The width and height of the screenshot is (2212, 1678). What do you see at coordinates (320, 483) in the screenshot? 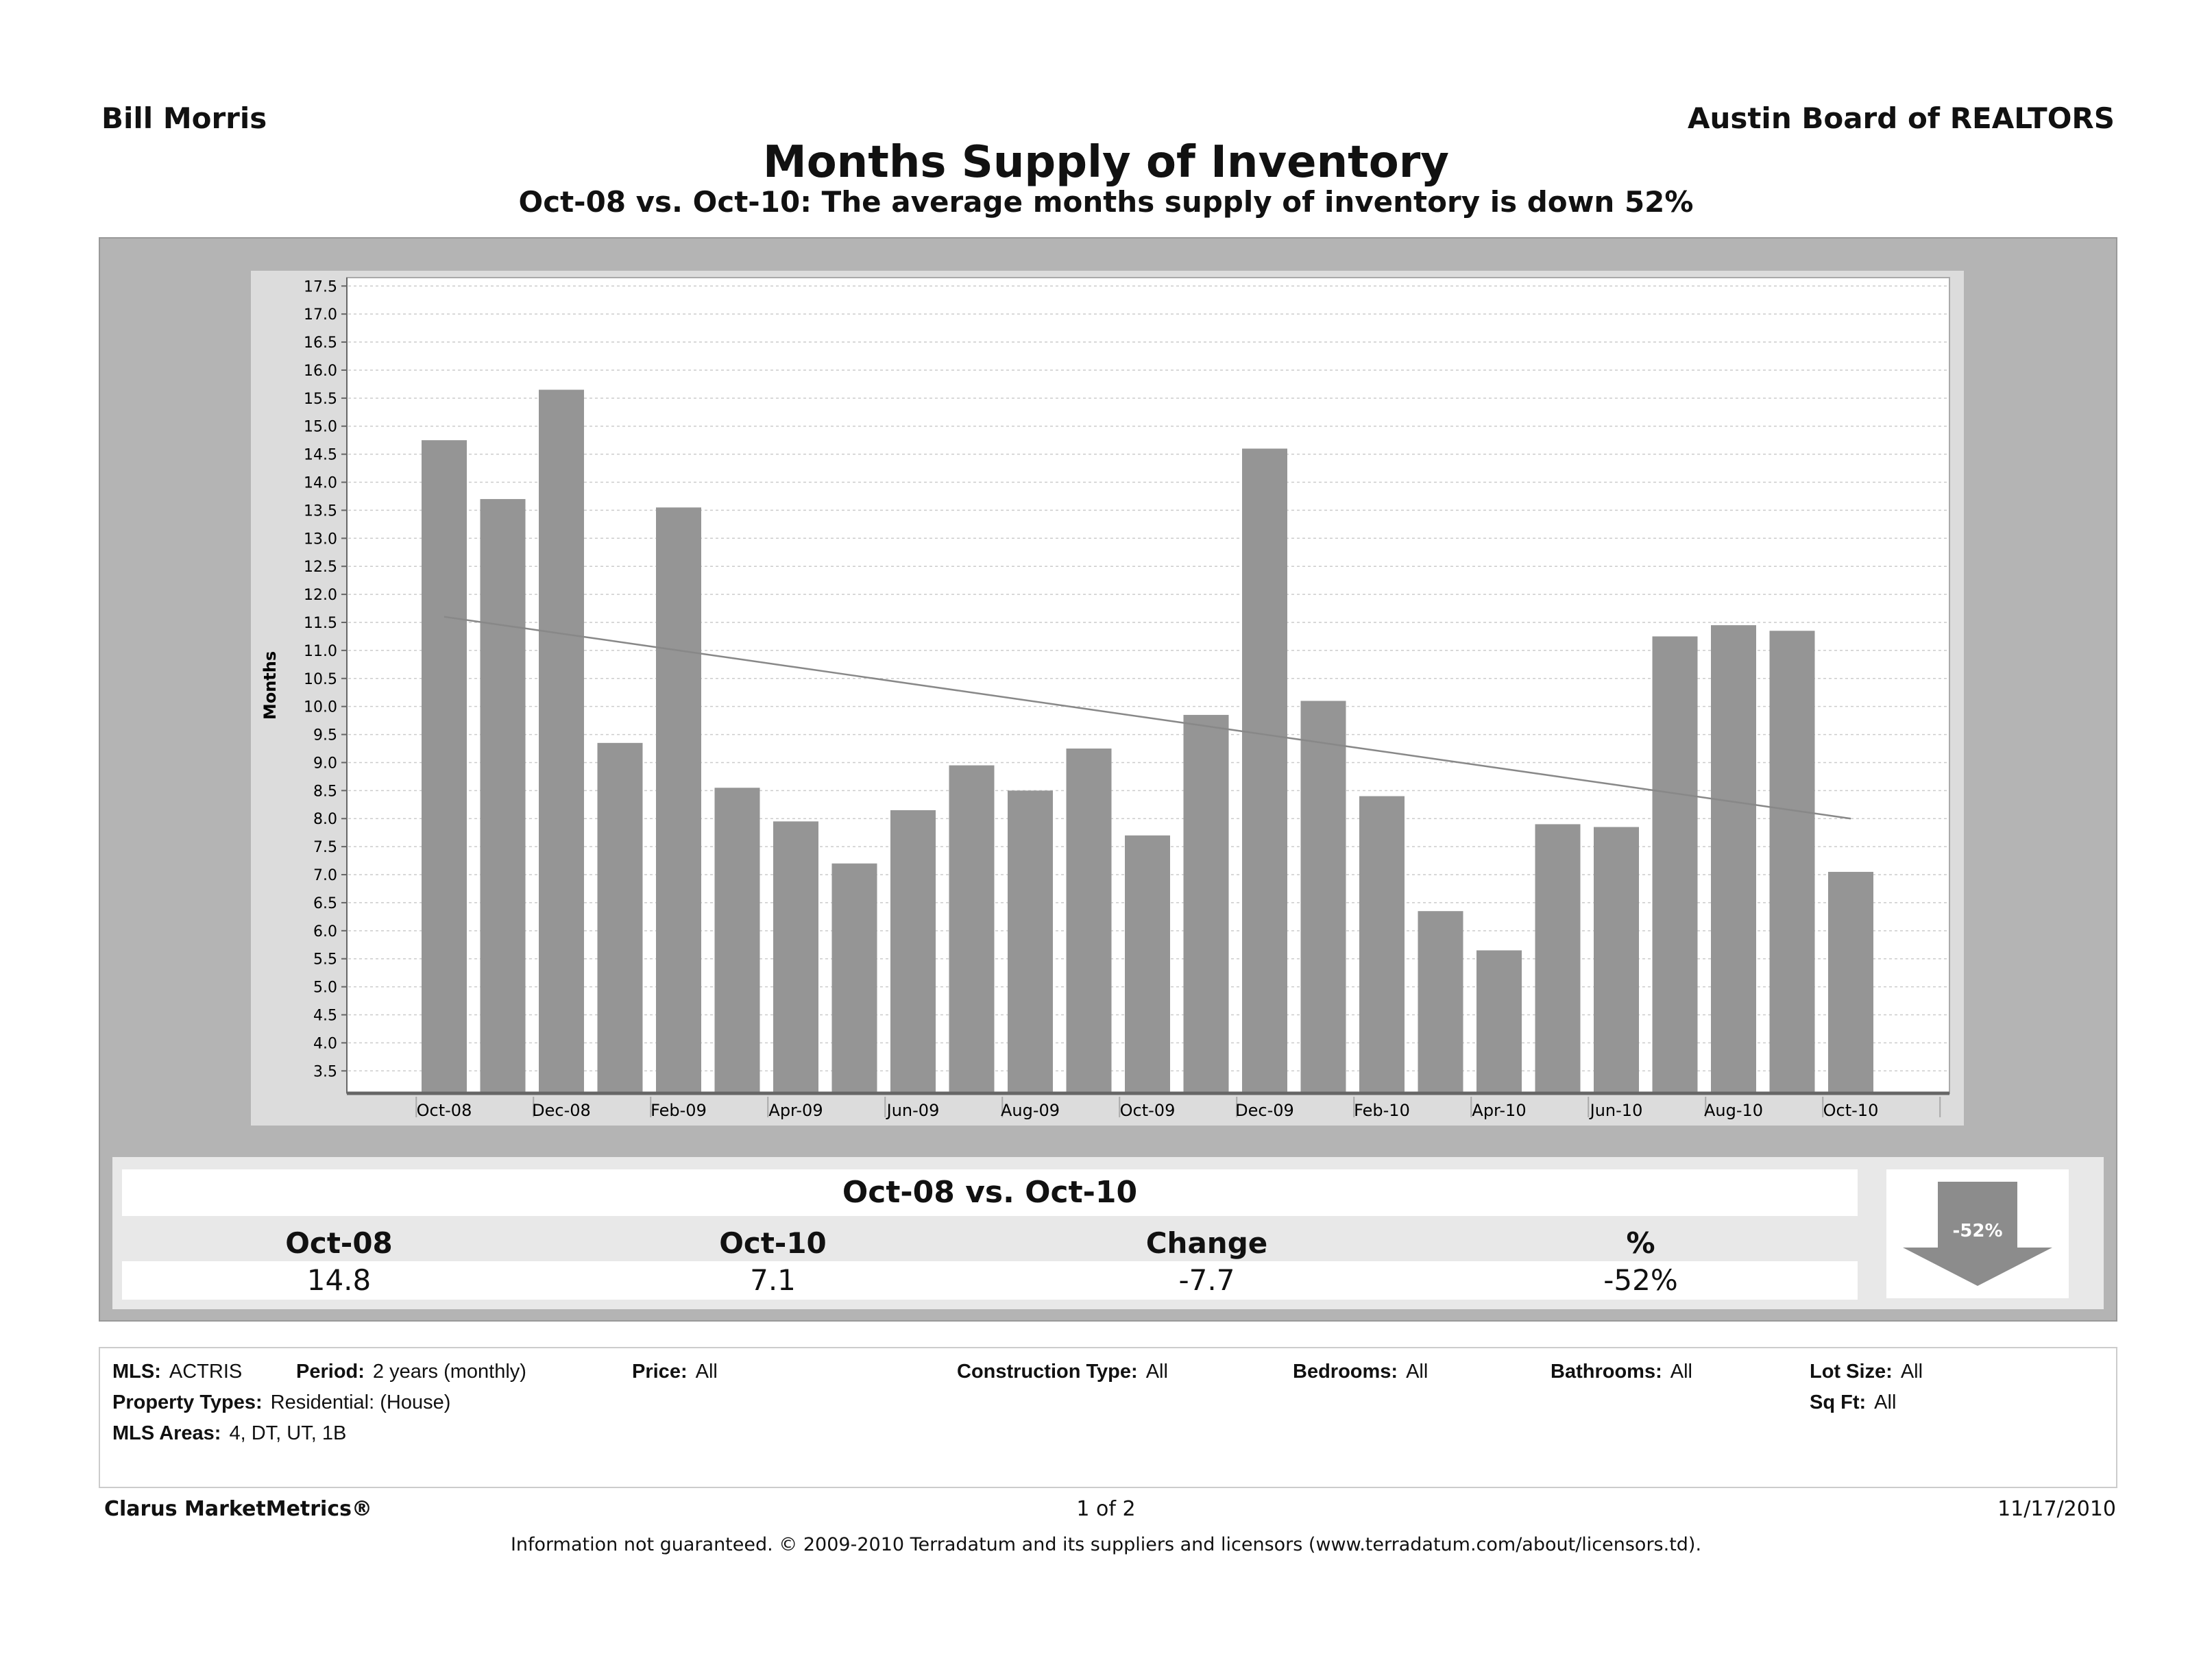
I see `y-tick-label: 14.0` at bounding box center [320, 483].